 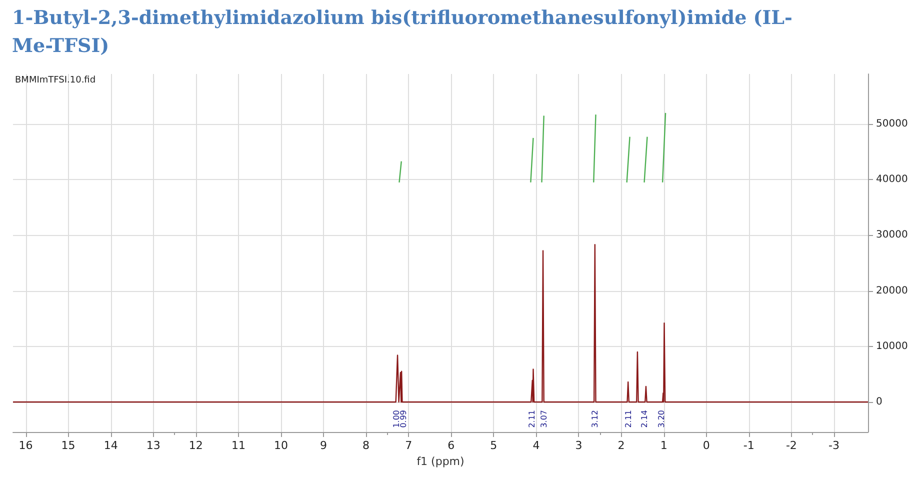 I want to click on annotation: 3.07, so click(x=543, y=419).